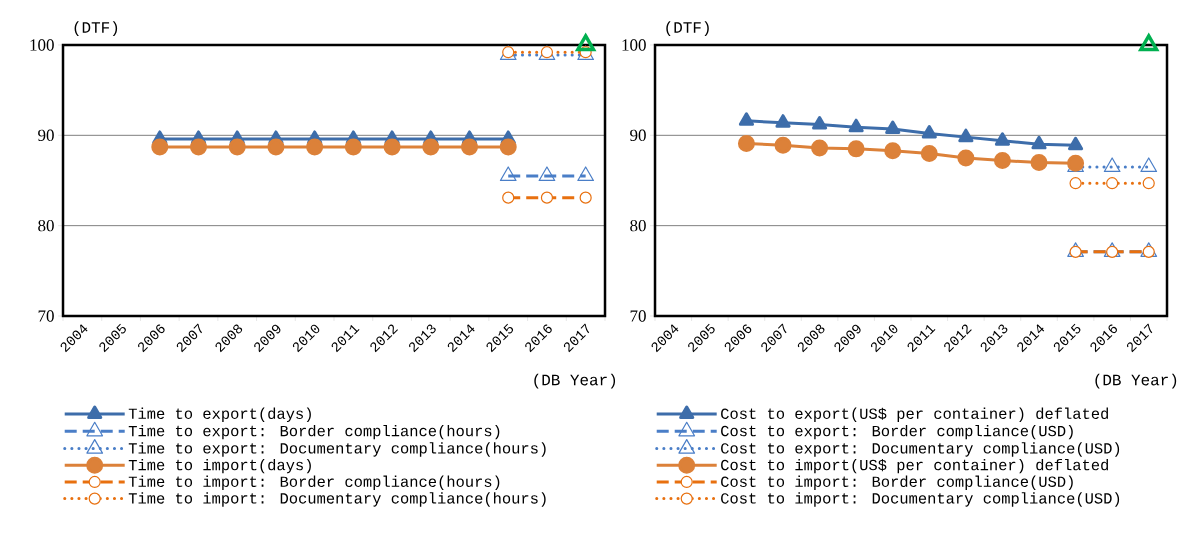 Image resolution: width=1181 pixels, height=538 pixels. Describe the element at coordinates (914, 466) in the screenshot. I see `legend-label: Cost to import(US$ per container) deflated` at that location.